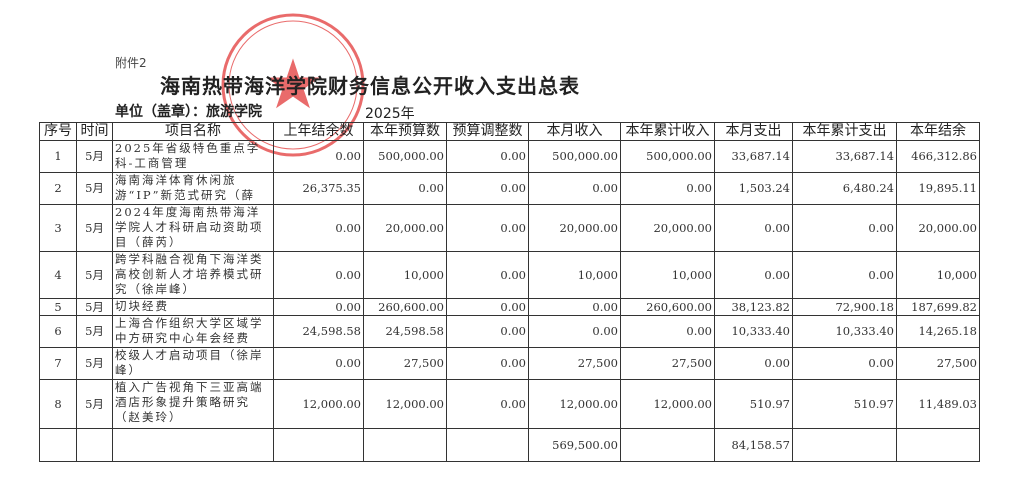  Describe the element at coordinates (189, 363) in the screenshot. I see `project-name-text: 校级人才启动项目（徐岸峰）` at that location.